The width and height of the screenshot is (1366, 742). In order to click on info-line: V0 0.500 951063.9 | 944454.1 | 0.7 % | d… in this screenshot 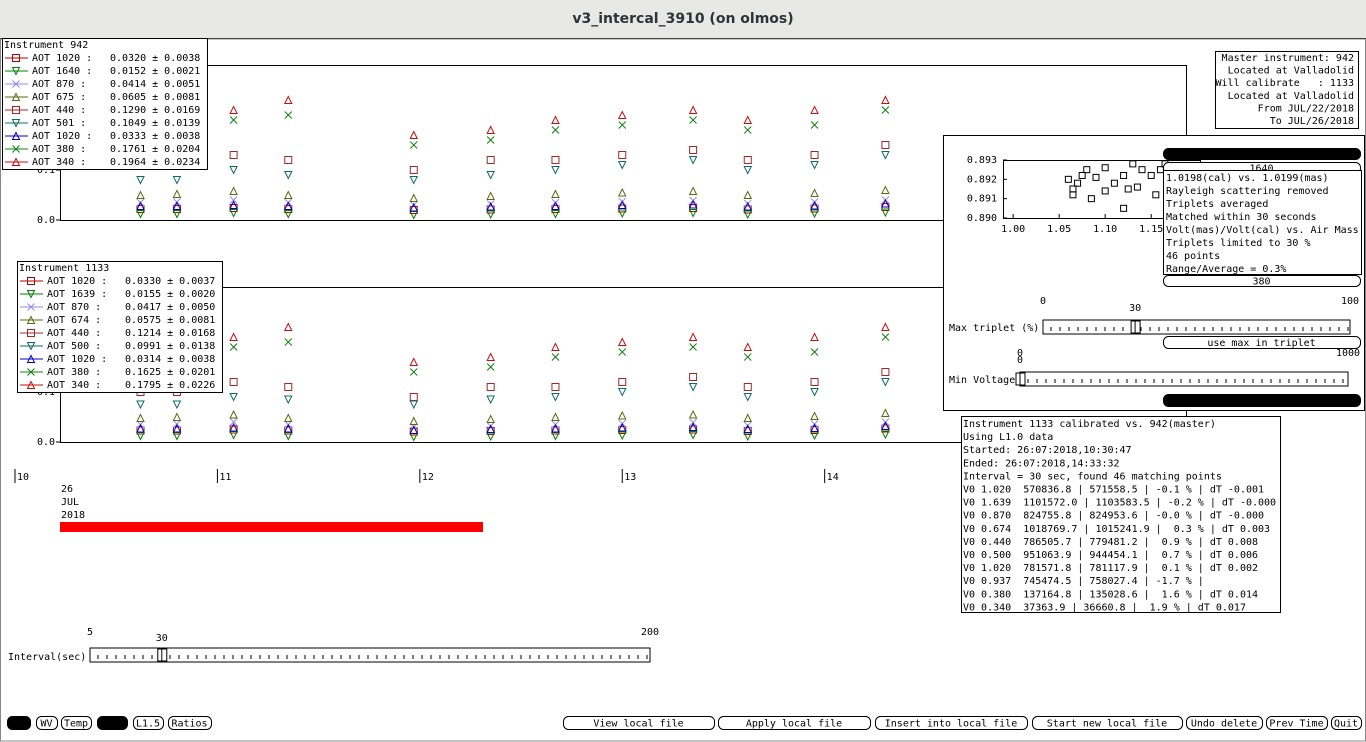, I will do `click(1110, 555)`.